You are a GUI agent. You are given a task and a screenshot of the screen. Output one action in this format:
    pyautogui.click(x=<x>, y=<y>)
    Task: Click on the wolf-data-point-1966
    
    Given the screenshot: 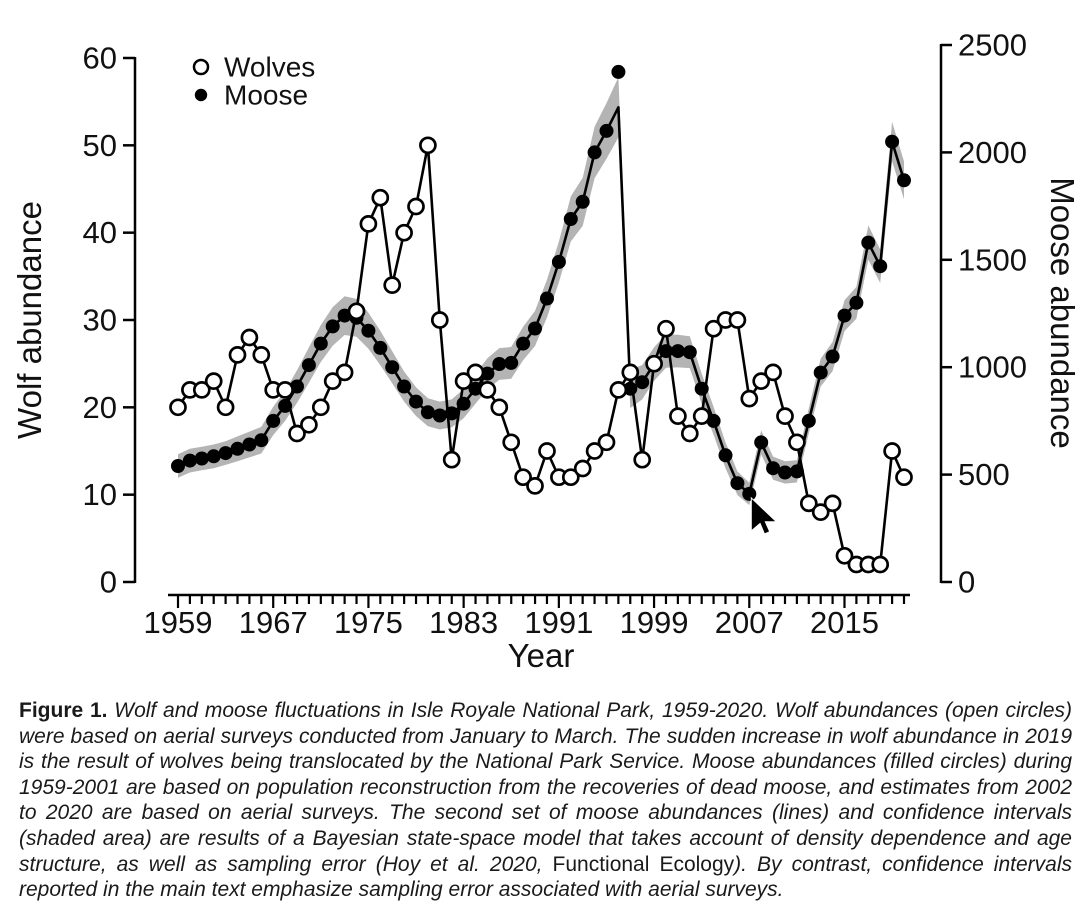 What is the action you would take?
    pyautogui.click(x=261, y=355)
    